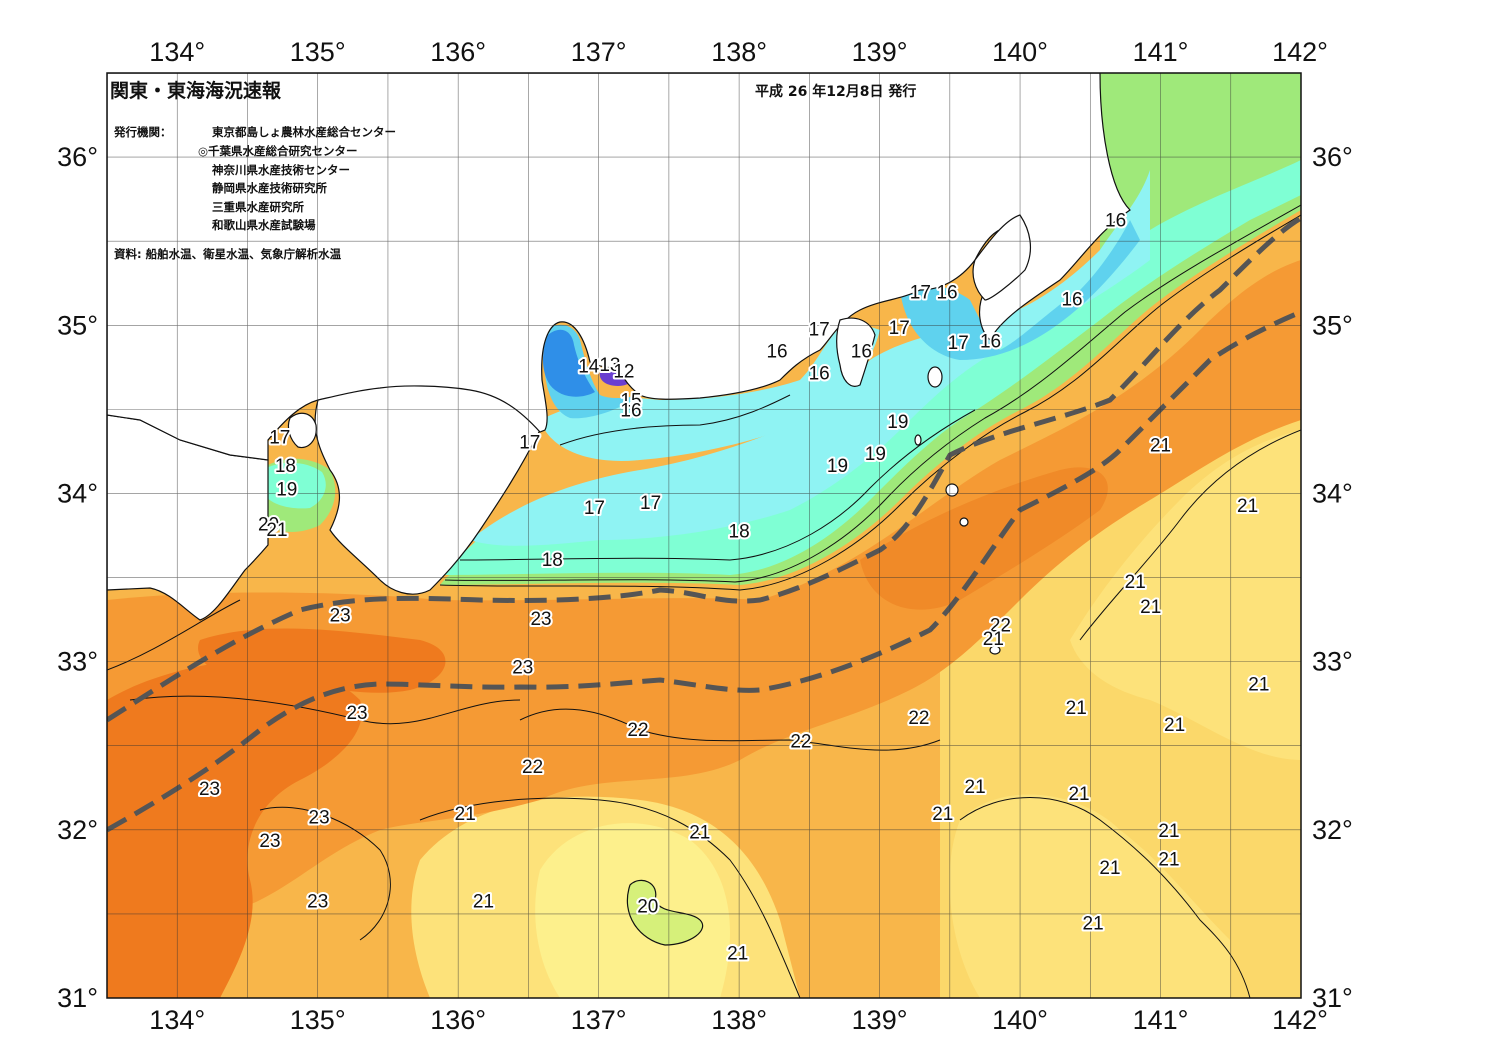 This screenshot has width=1503, height=1064. What do you see at coordinates (552, 560) in the screenshot?
I see `isotherm-label: 18` at bounding box center [552, 560].